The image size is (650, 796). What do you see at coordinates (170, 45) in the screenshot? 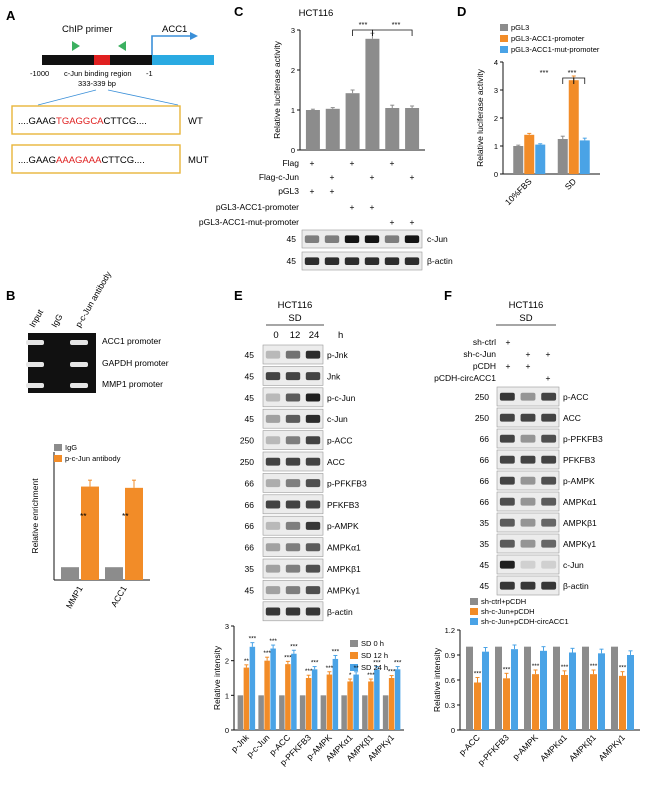
I see `tss-arrow-icon` at bounding box center [170, 45].